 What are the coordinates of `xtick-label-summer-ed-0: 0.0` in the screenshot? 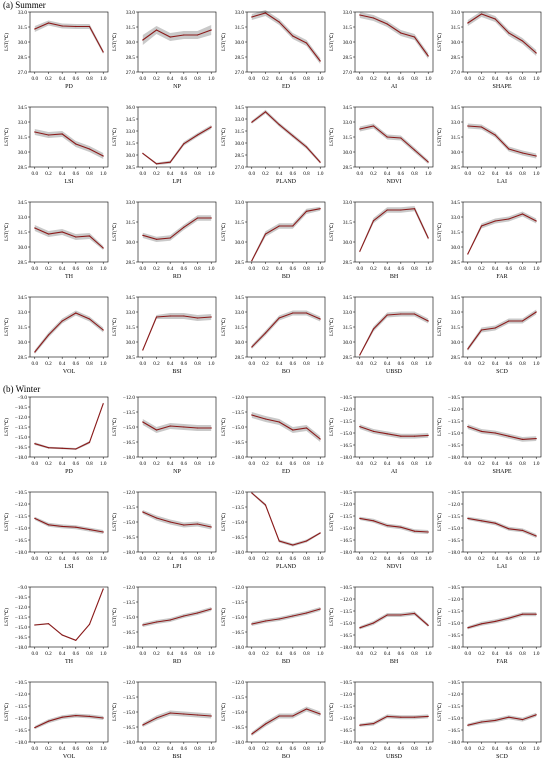 It's located at (252, 79).